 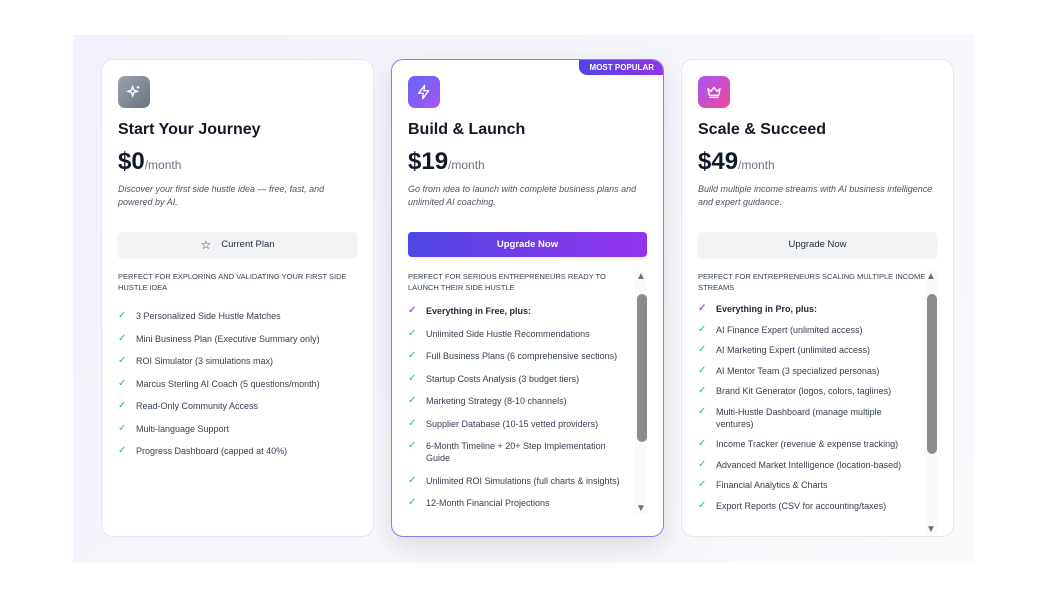 What do you see at coordinates (424, 92) in the screenshot?
I see `lightning-icon` at bounding box center [424, 92].